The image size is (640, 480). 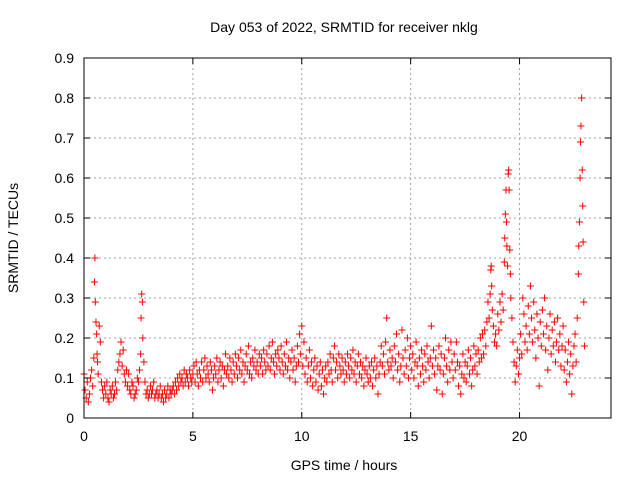 What do you see at coordinates (65, 218) in the screenshot?
I see `y-tick-label: 0.5` at bounding box center [65, 218].